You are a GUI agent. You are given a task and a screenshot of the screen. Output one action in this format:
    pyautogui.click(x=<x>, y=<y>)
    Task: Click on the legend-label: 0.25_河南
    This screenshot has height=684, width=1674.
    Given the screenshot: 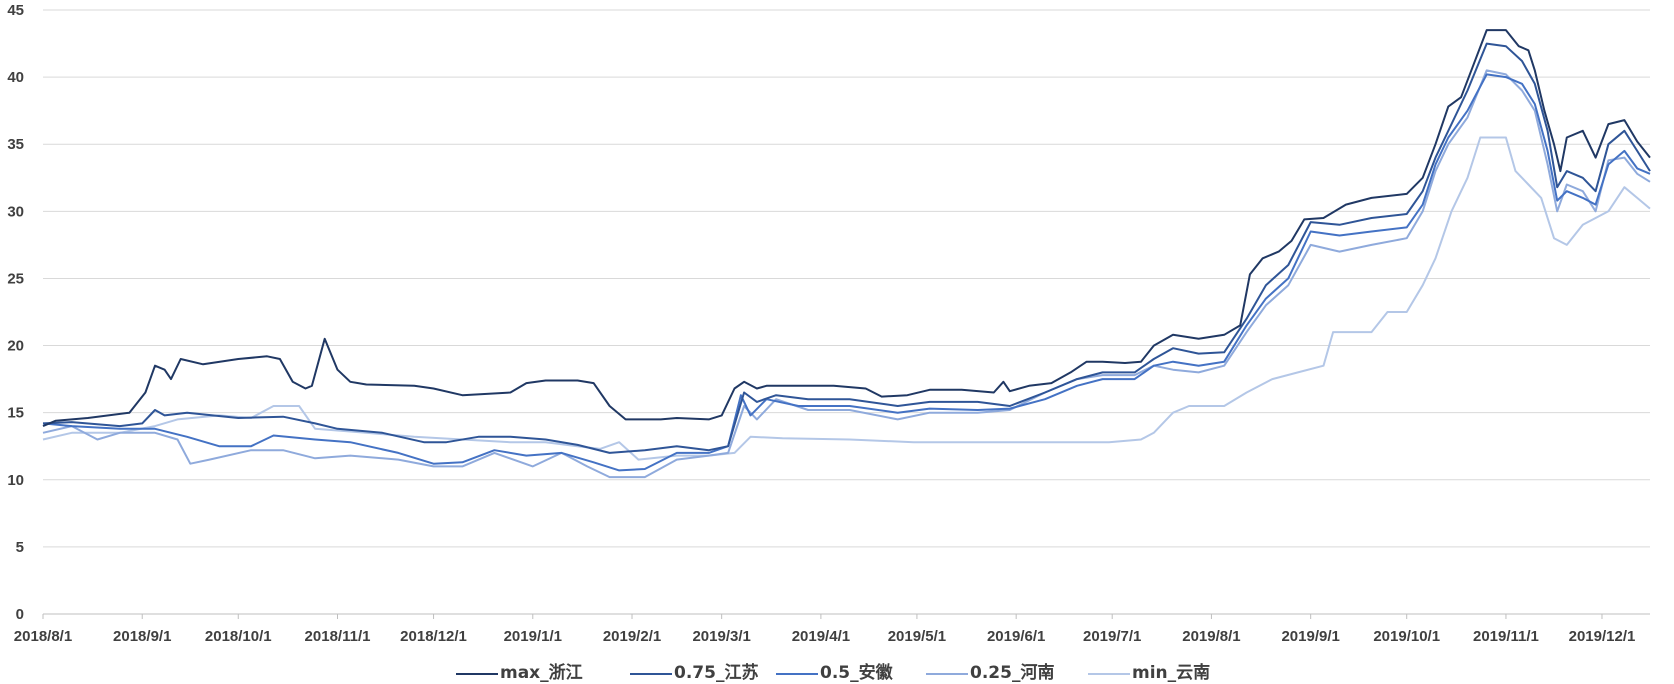 What is the action you would take?
    pyautogui.click(x=1012, y=672)
    